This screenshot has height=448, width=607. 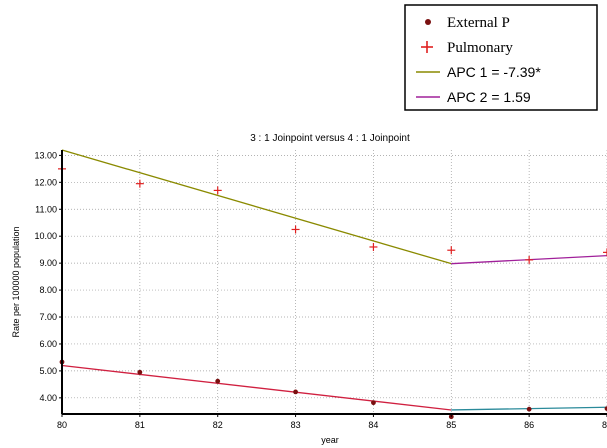 I want to click on legend-dot-marker, so click(x=428, y=22).